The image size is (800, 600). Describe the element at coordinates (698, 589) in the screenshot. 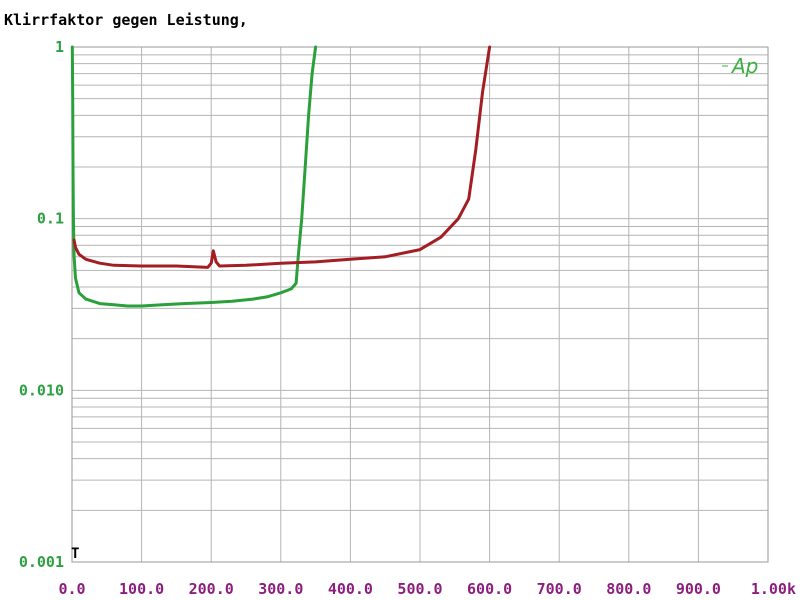

I see `x-tick-label: 900.0` at that location.